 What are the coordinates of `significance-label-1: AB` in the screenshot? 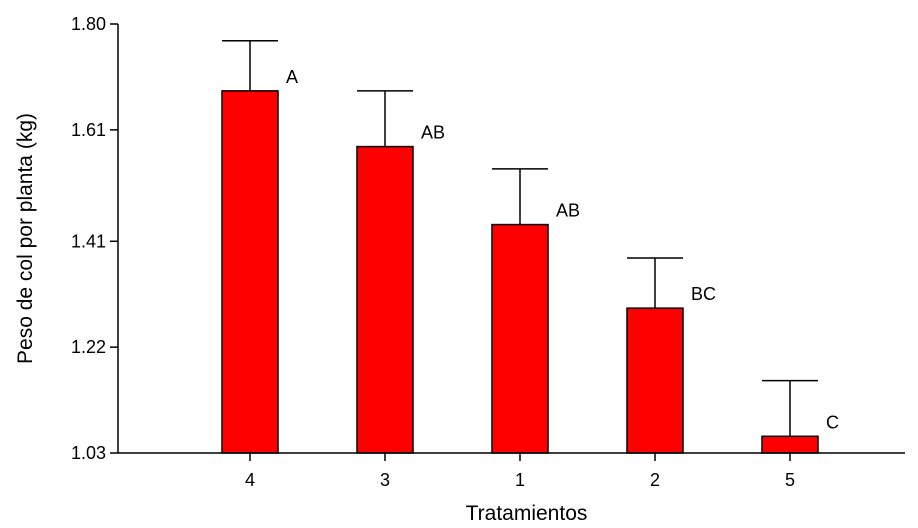 It's located at (568, 211).